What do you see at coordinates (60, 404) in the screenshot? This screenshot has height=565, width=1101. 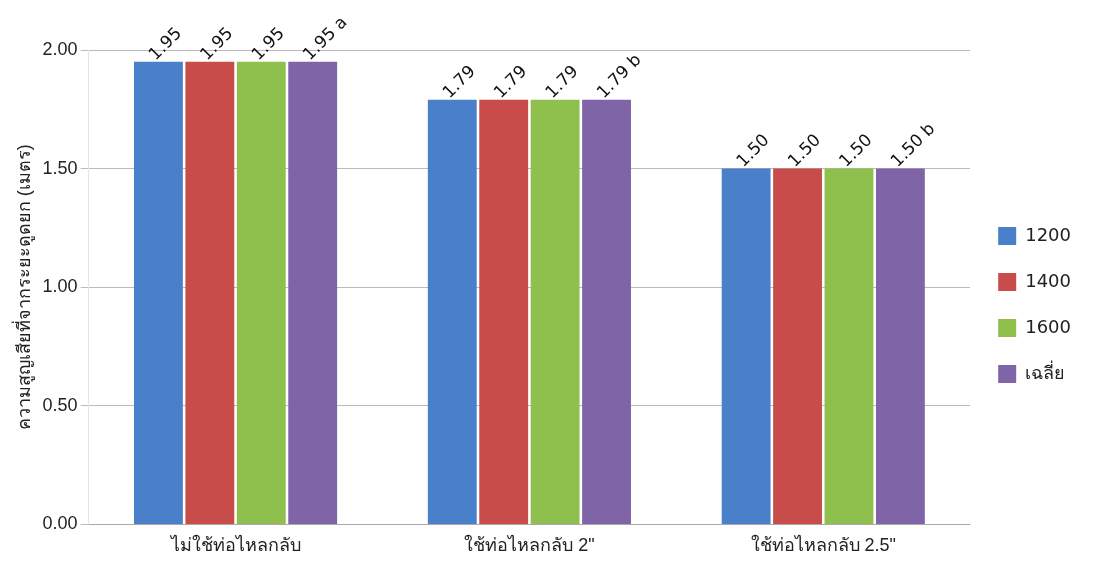 I see `y-tick-label: 0.50` at bounding box center [60, 404].